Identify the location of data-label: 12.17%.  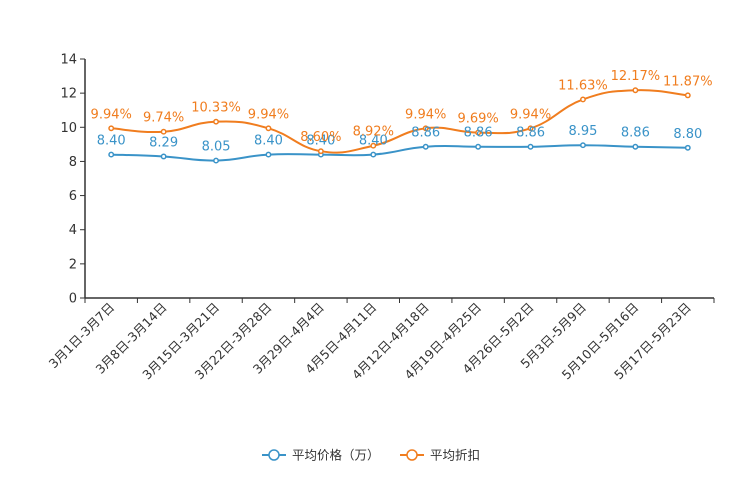
(636, 76).